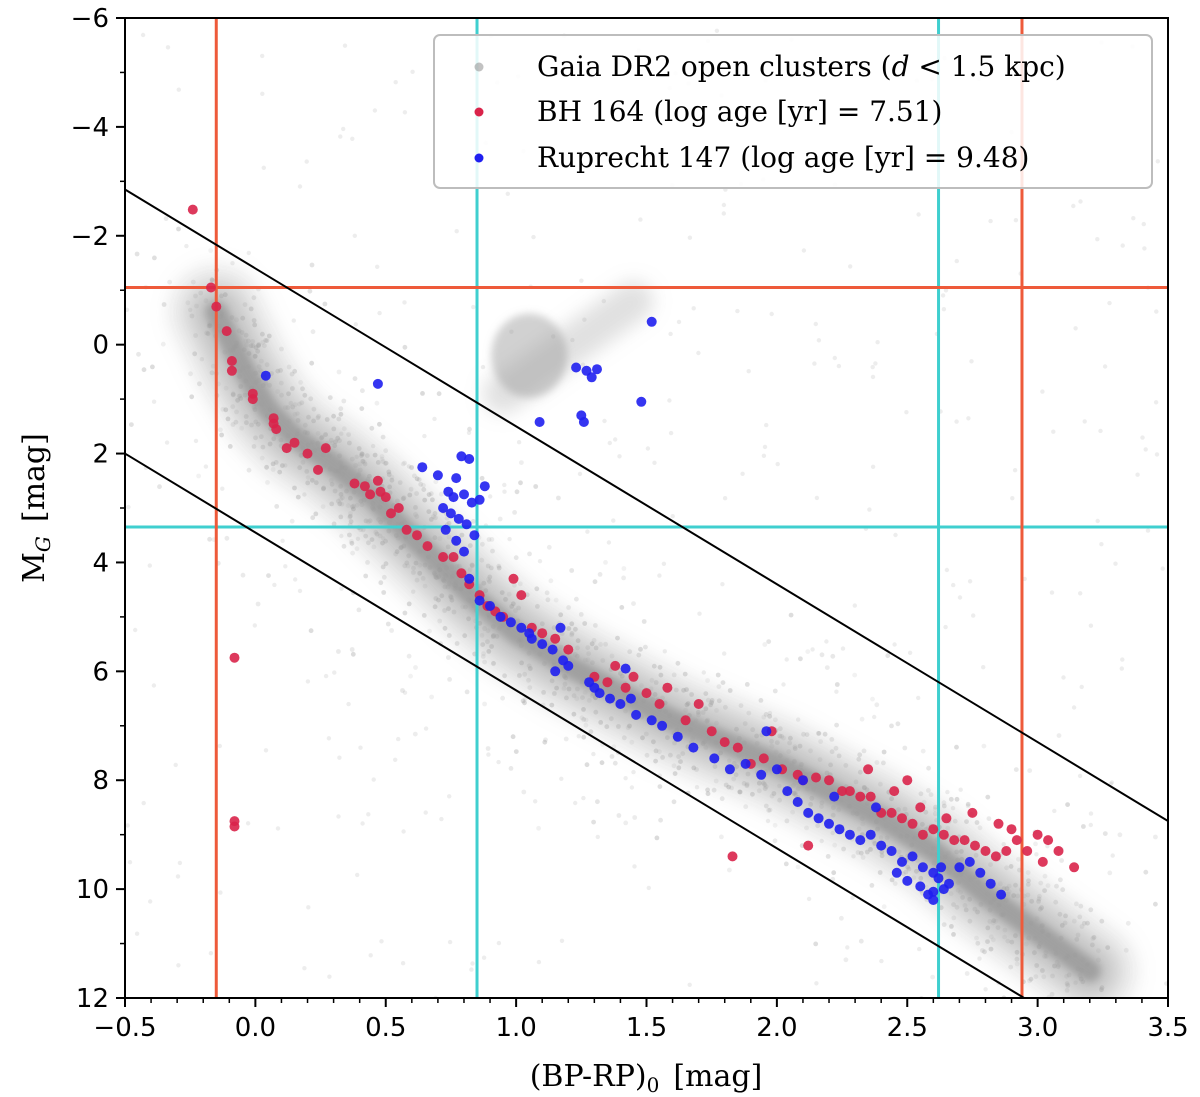  What do you see at coordinates (907, 1028) in the screenshot?
I see `x-tick-label: 2.5` at bounding box center [907, 1028].